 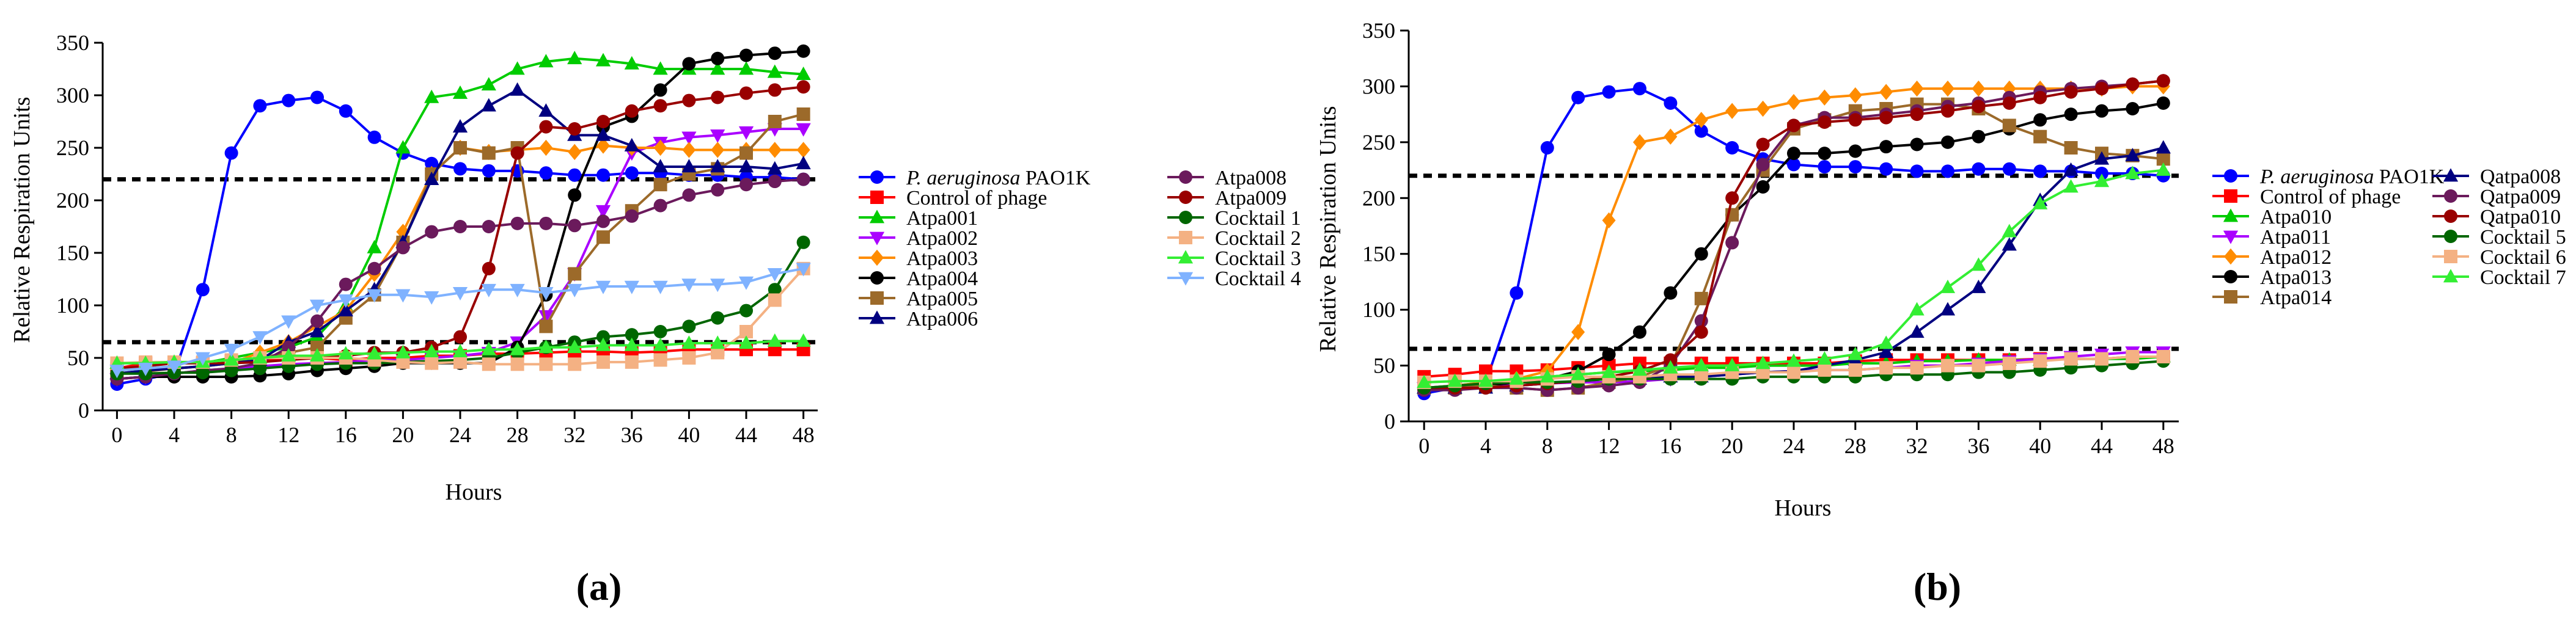 What do you see at coordinates (1423, 446) in the screenshot?
I see `x-tick-label: 0` at bounding box center [1423, 446].